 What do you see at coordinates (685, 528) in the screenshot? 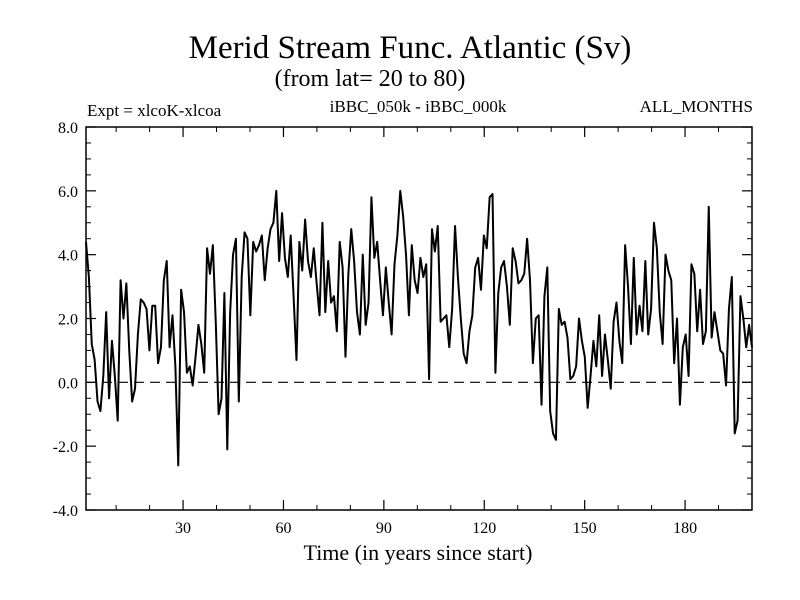
I see `x-tick-label: 180` at bounding box center [685, 528].